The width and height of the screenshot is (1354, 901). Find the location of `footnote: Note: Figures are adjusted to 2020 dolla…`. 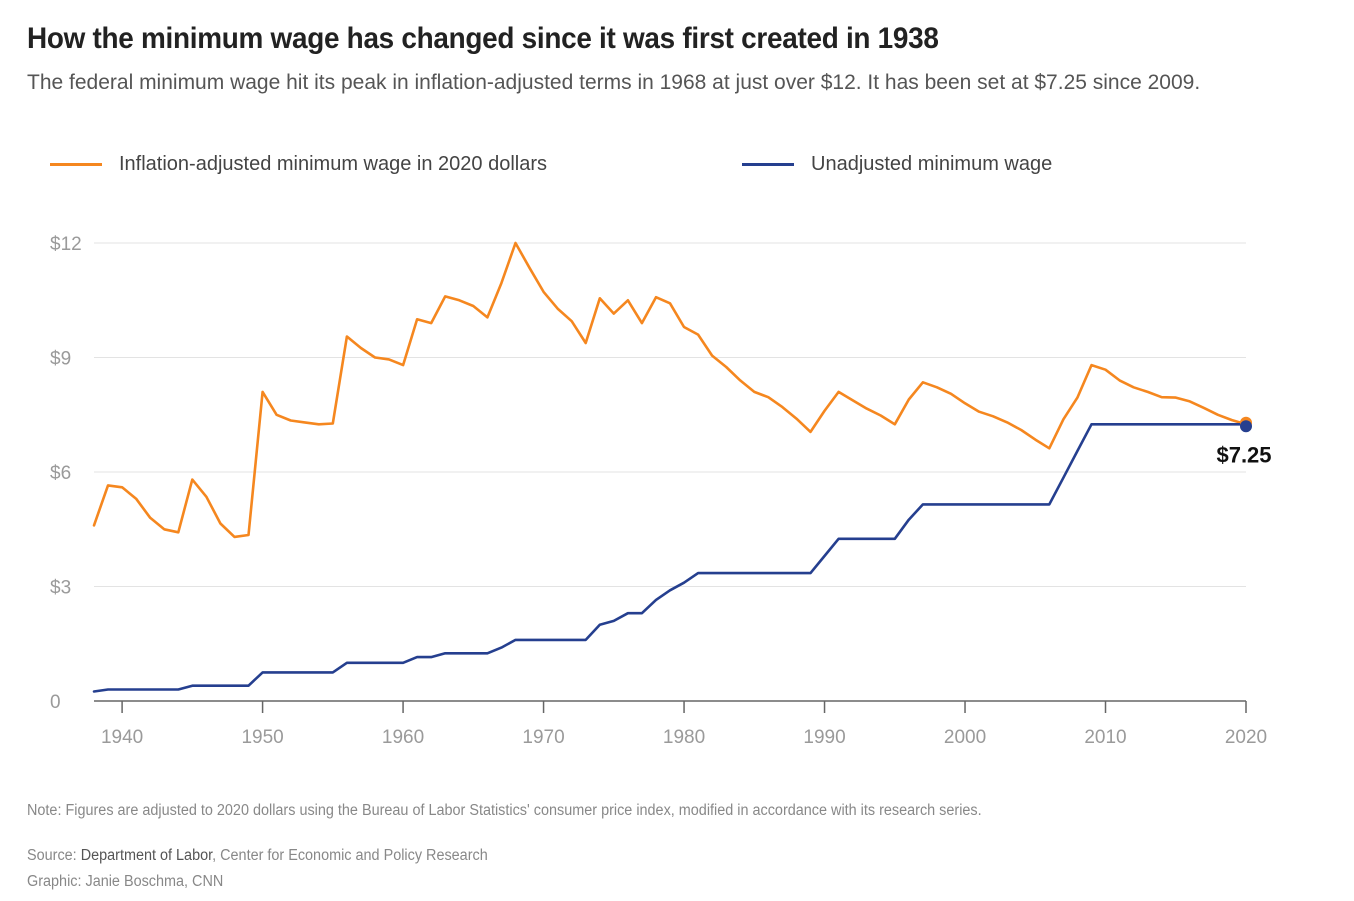

footnote: Note: Figures are adjusted to 2020 dolla… is located at coordinates (504, 810).